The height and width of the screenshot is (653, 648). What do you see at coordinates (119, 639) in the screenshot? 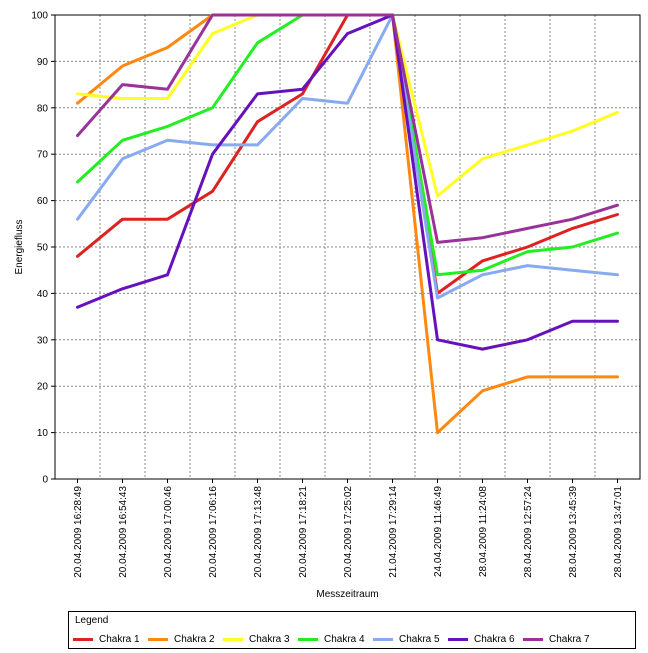
I see `legend-label: Chakra 1` at bounding box center [119, 639].